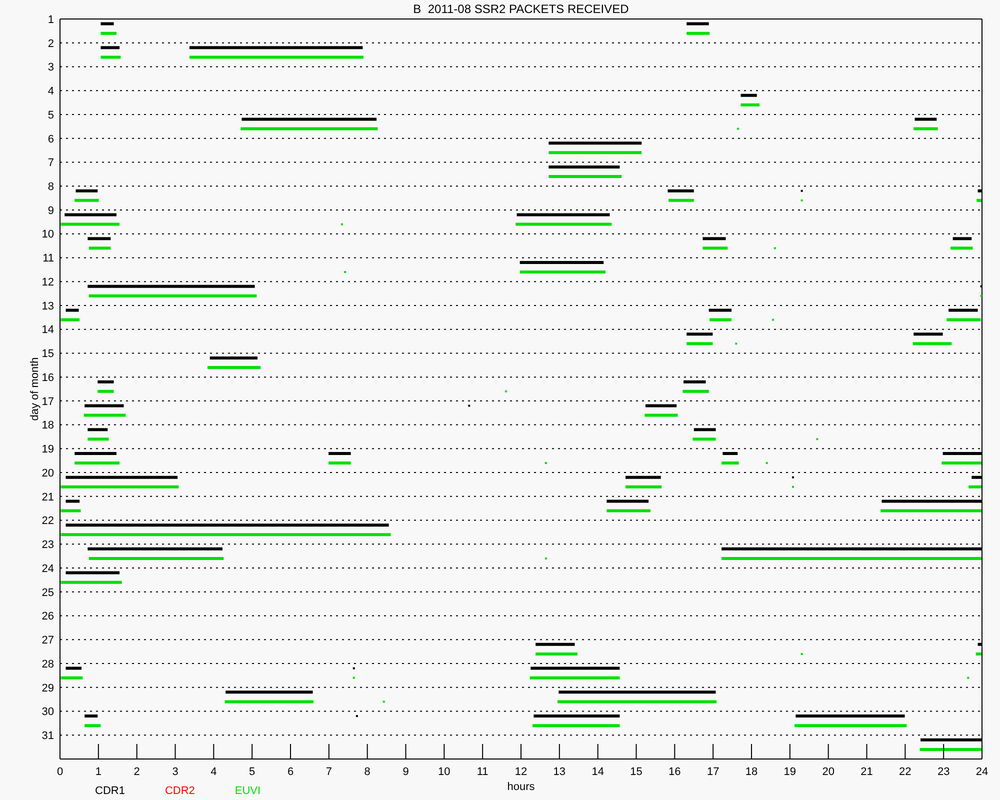  What do you see at coordinates (252, 772) in the screenshot?
I see `x-tick-label: 5` at bounding box center [252, 772].